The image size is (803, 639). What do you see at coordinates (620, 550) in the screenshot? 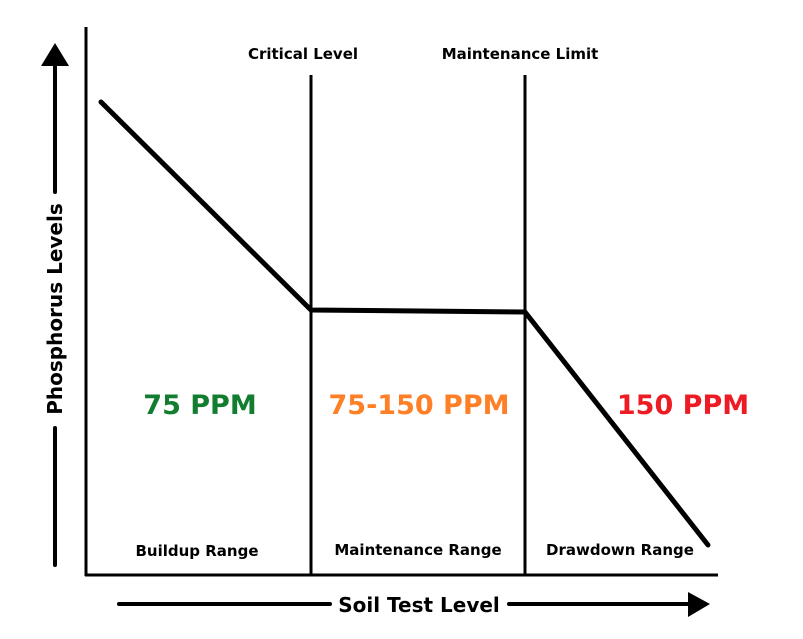
I see `drawdown-range-label: Drawdown Range` at bounding box center [620, 550].